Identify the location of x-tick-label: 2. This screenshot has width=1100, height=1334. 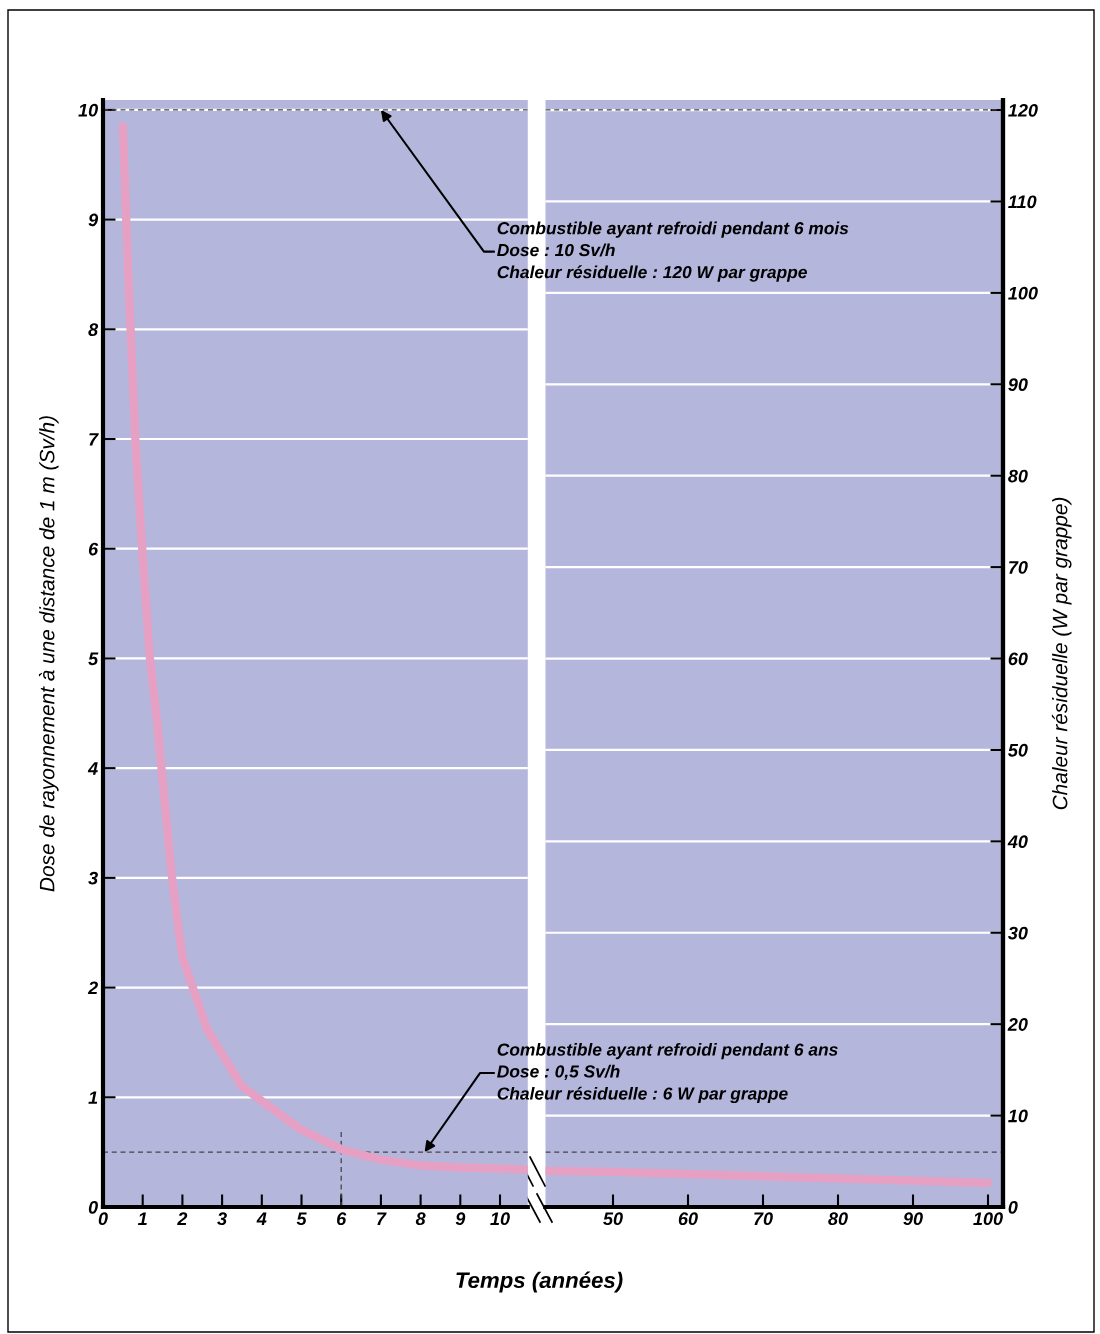
(182, 1218).